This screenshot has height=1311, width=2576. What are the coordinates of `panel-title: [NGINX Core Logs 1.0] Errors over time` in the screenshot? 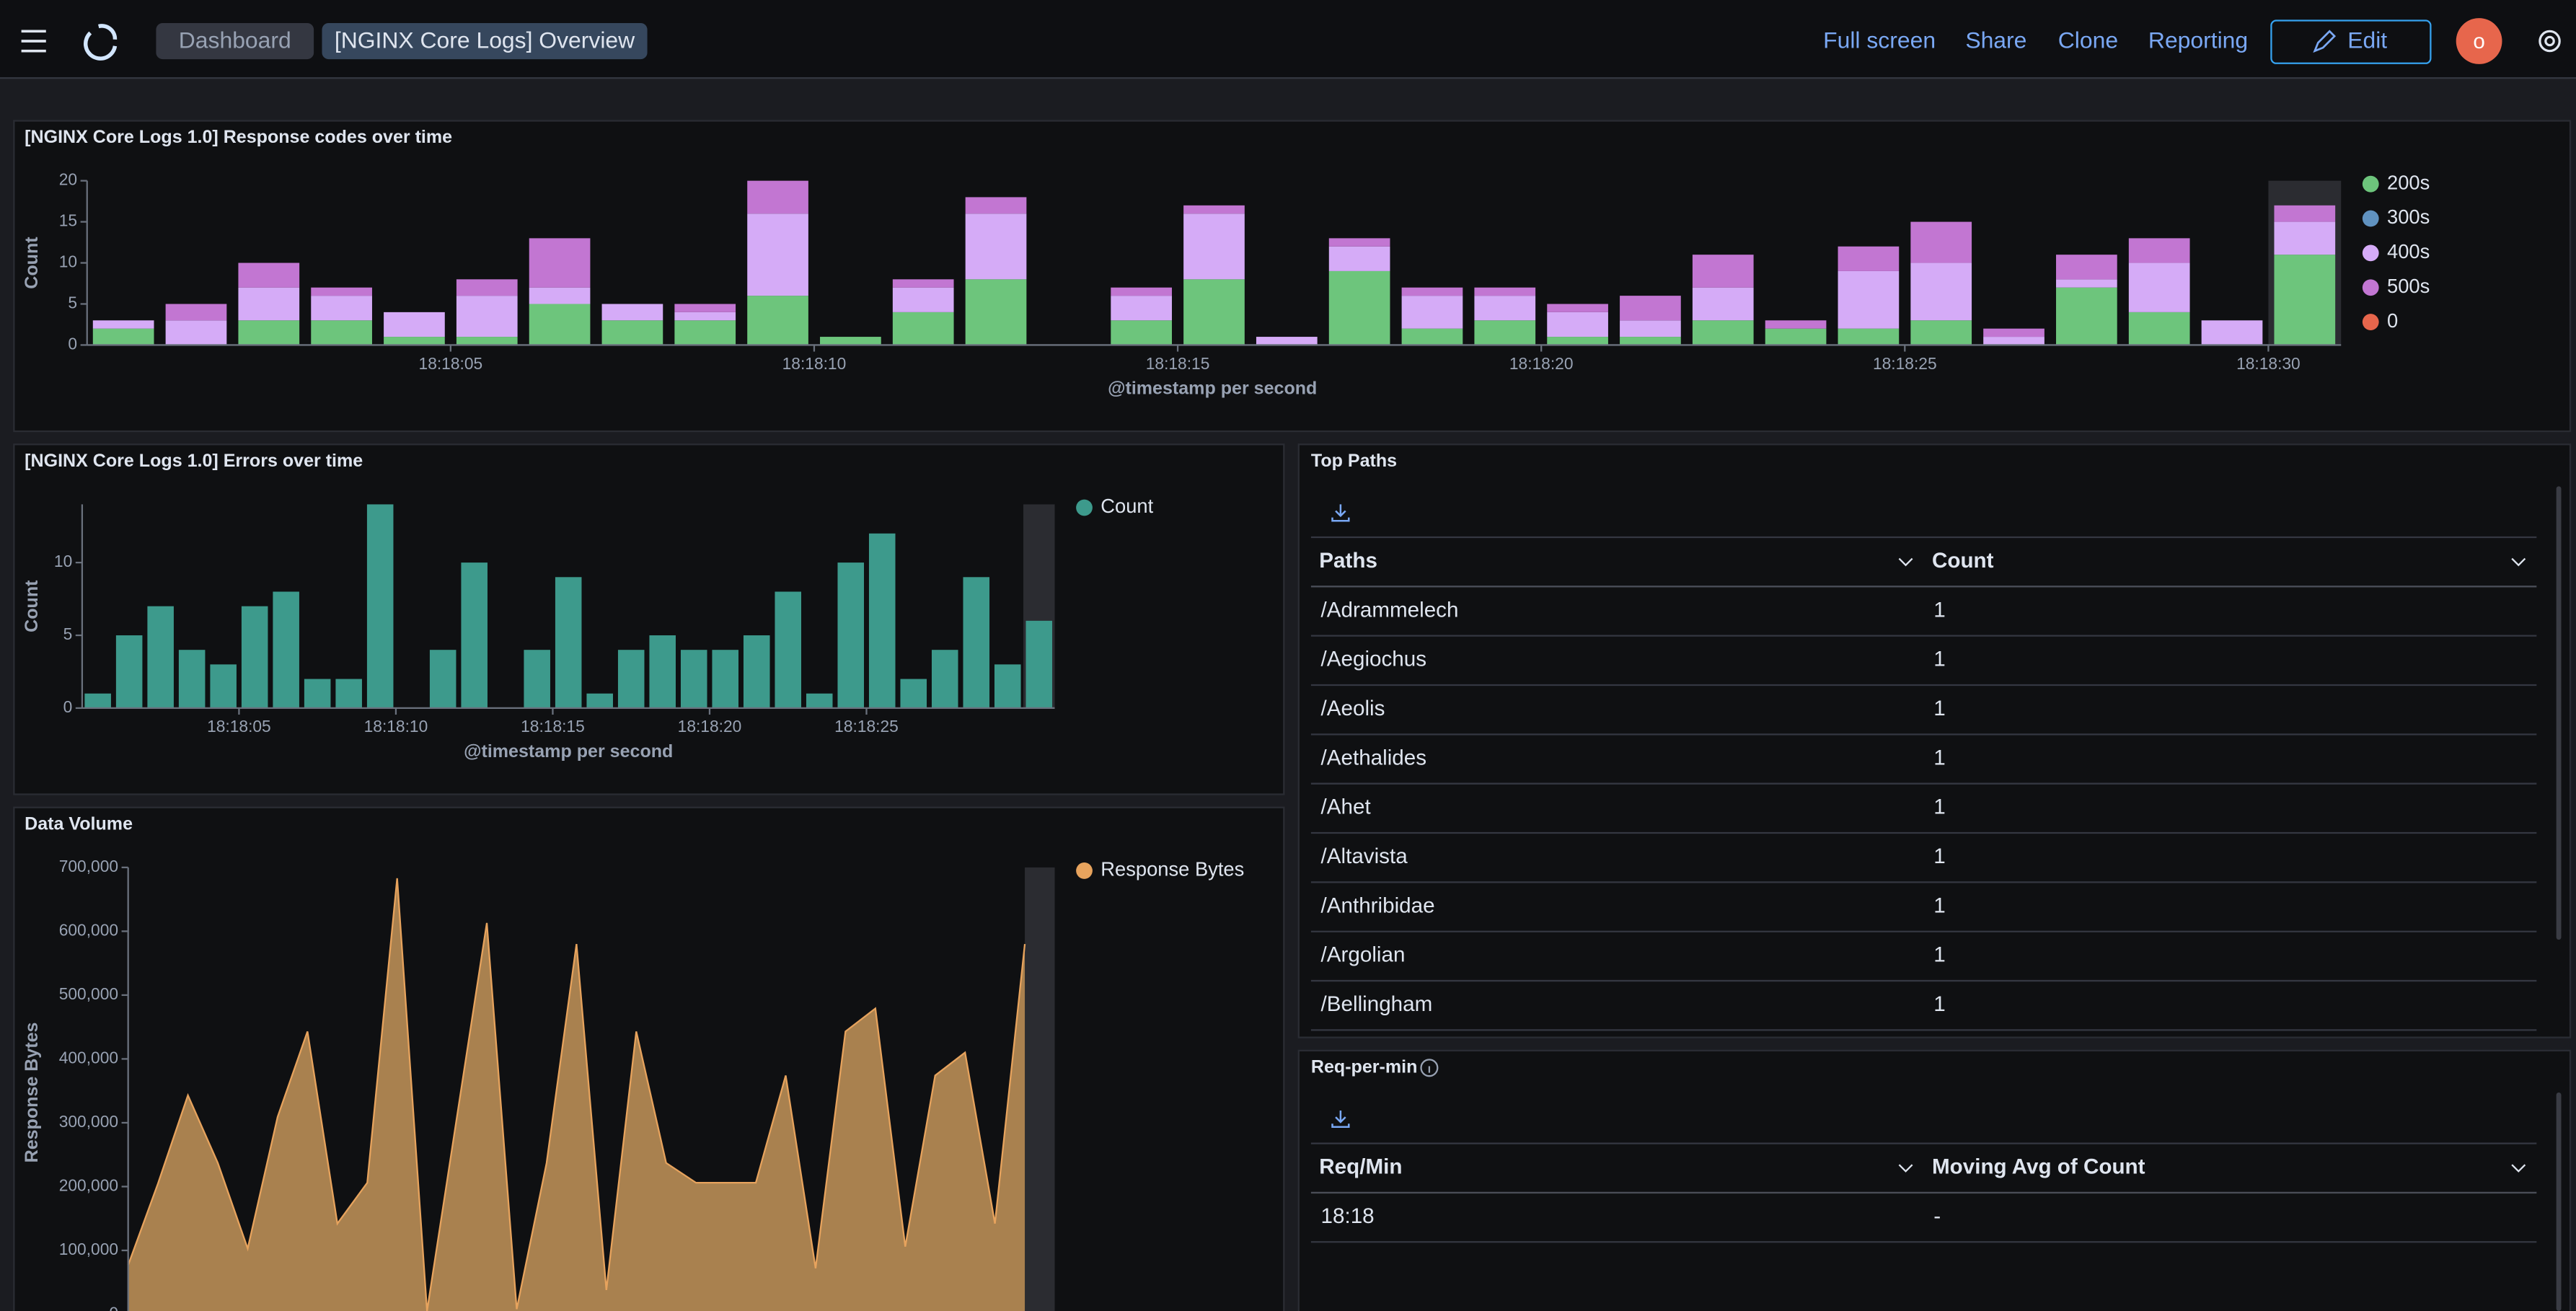 It's located at (194, 461).